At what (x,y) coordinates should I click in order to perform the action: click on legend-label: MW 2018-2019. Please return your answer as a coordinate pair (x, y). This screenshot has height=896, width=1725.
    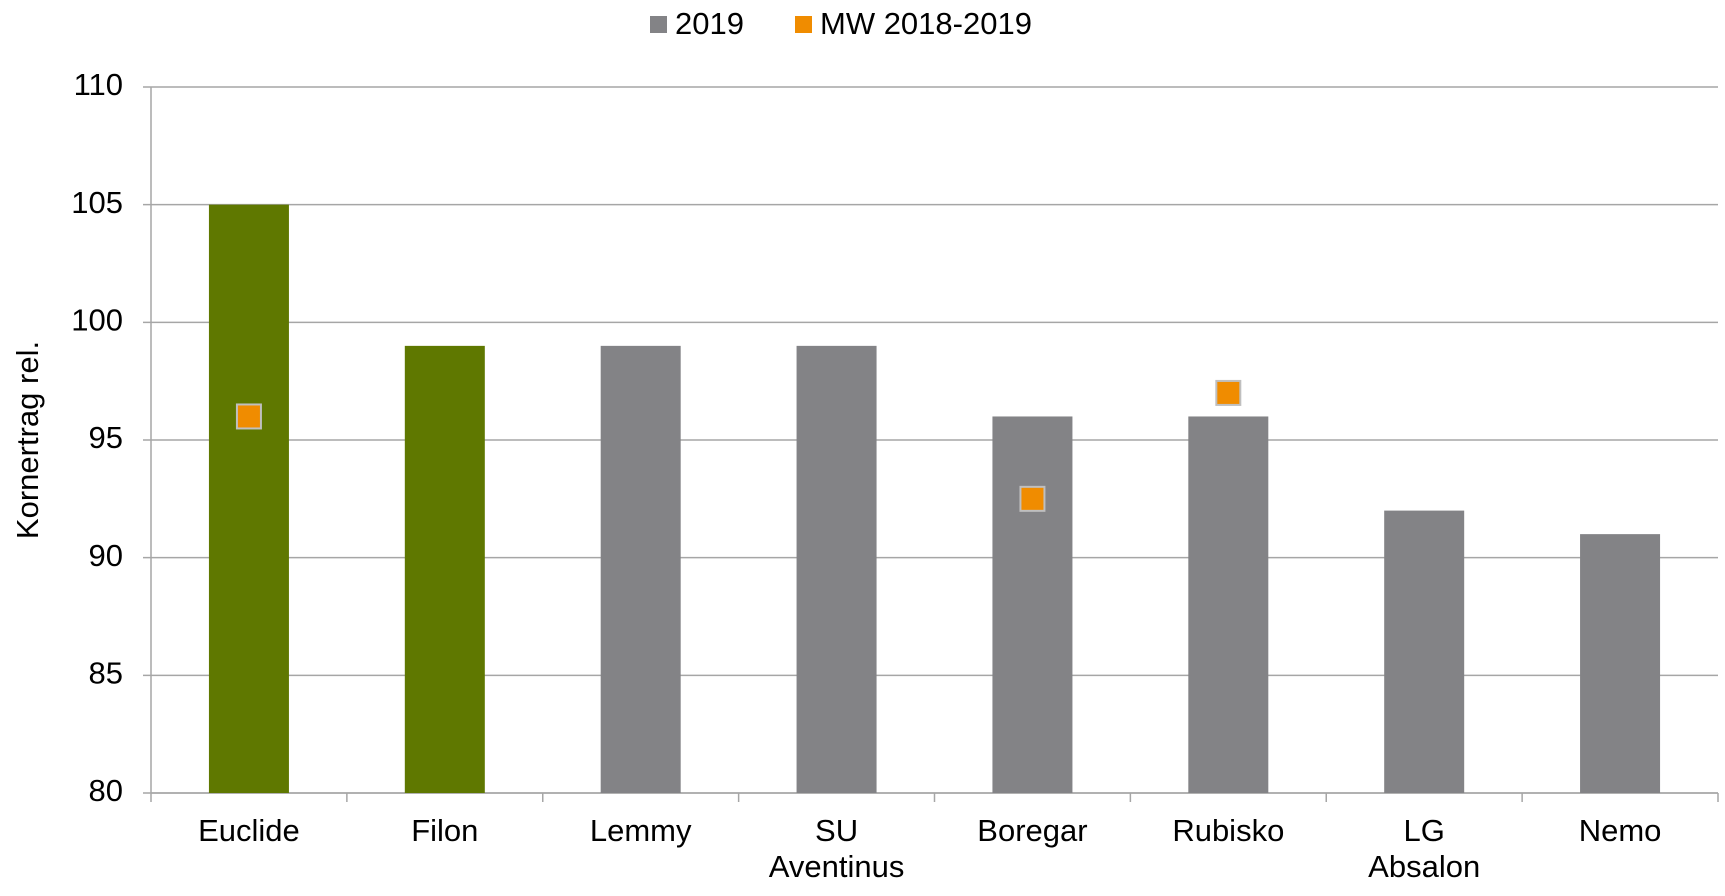
    Looking at the image, I should click on (926, 23).